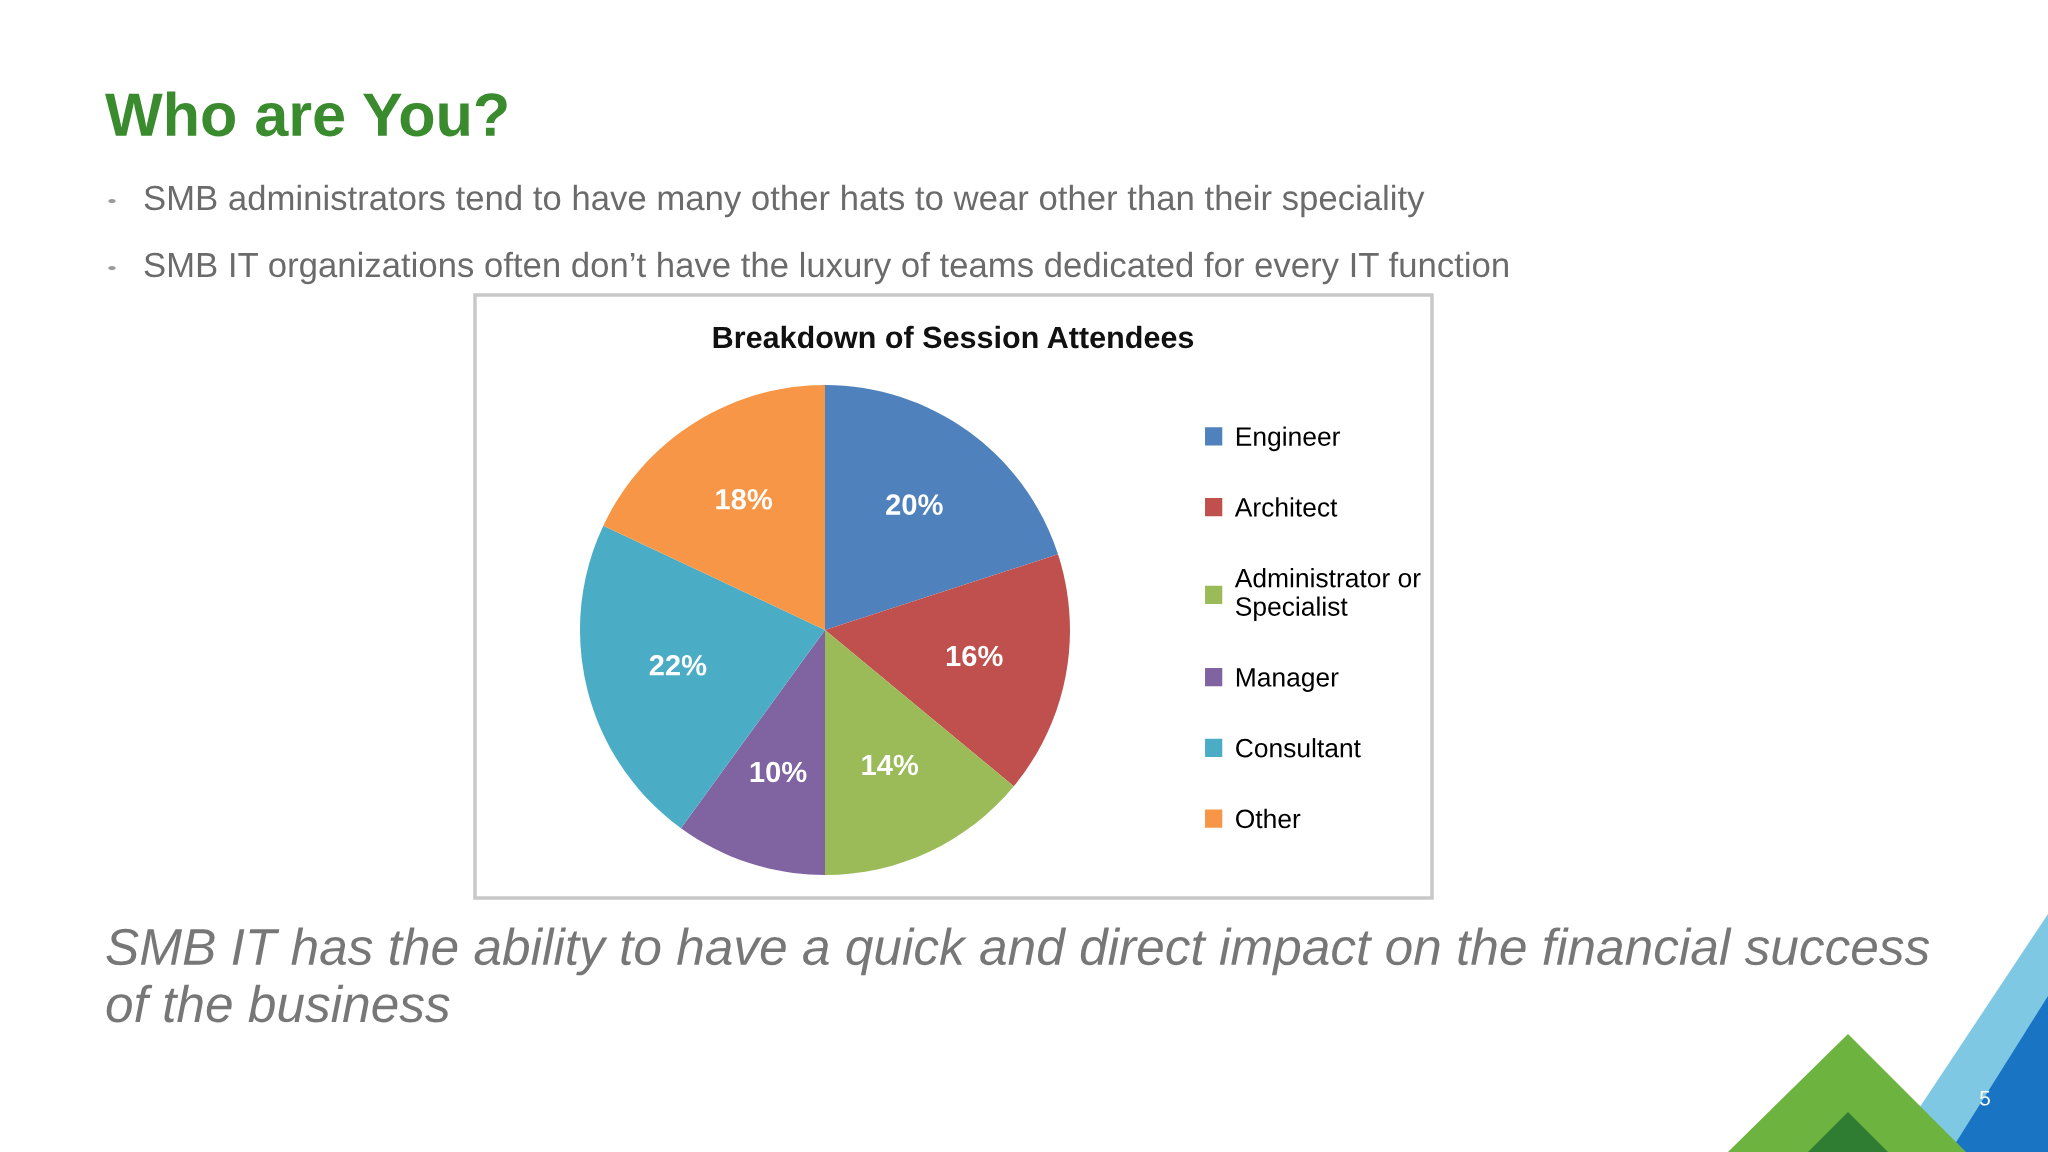 This screenshot has height=1152, width=2048. What do you see at coordinates (1287, 680) in the screenshot?
I see `legend-label: Manager` at bounding box center [1287, 680].